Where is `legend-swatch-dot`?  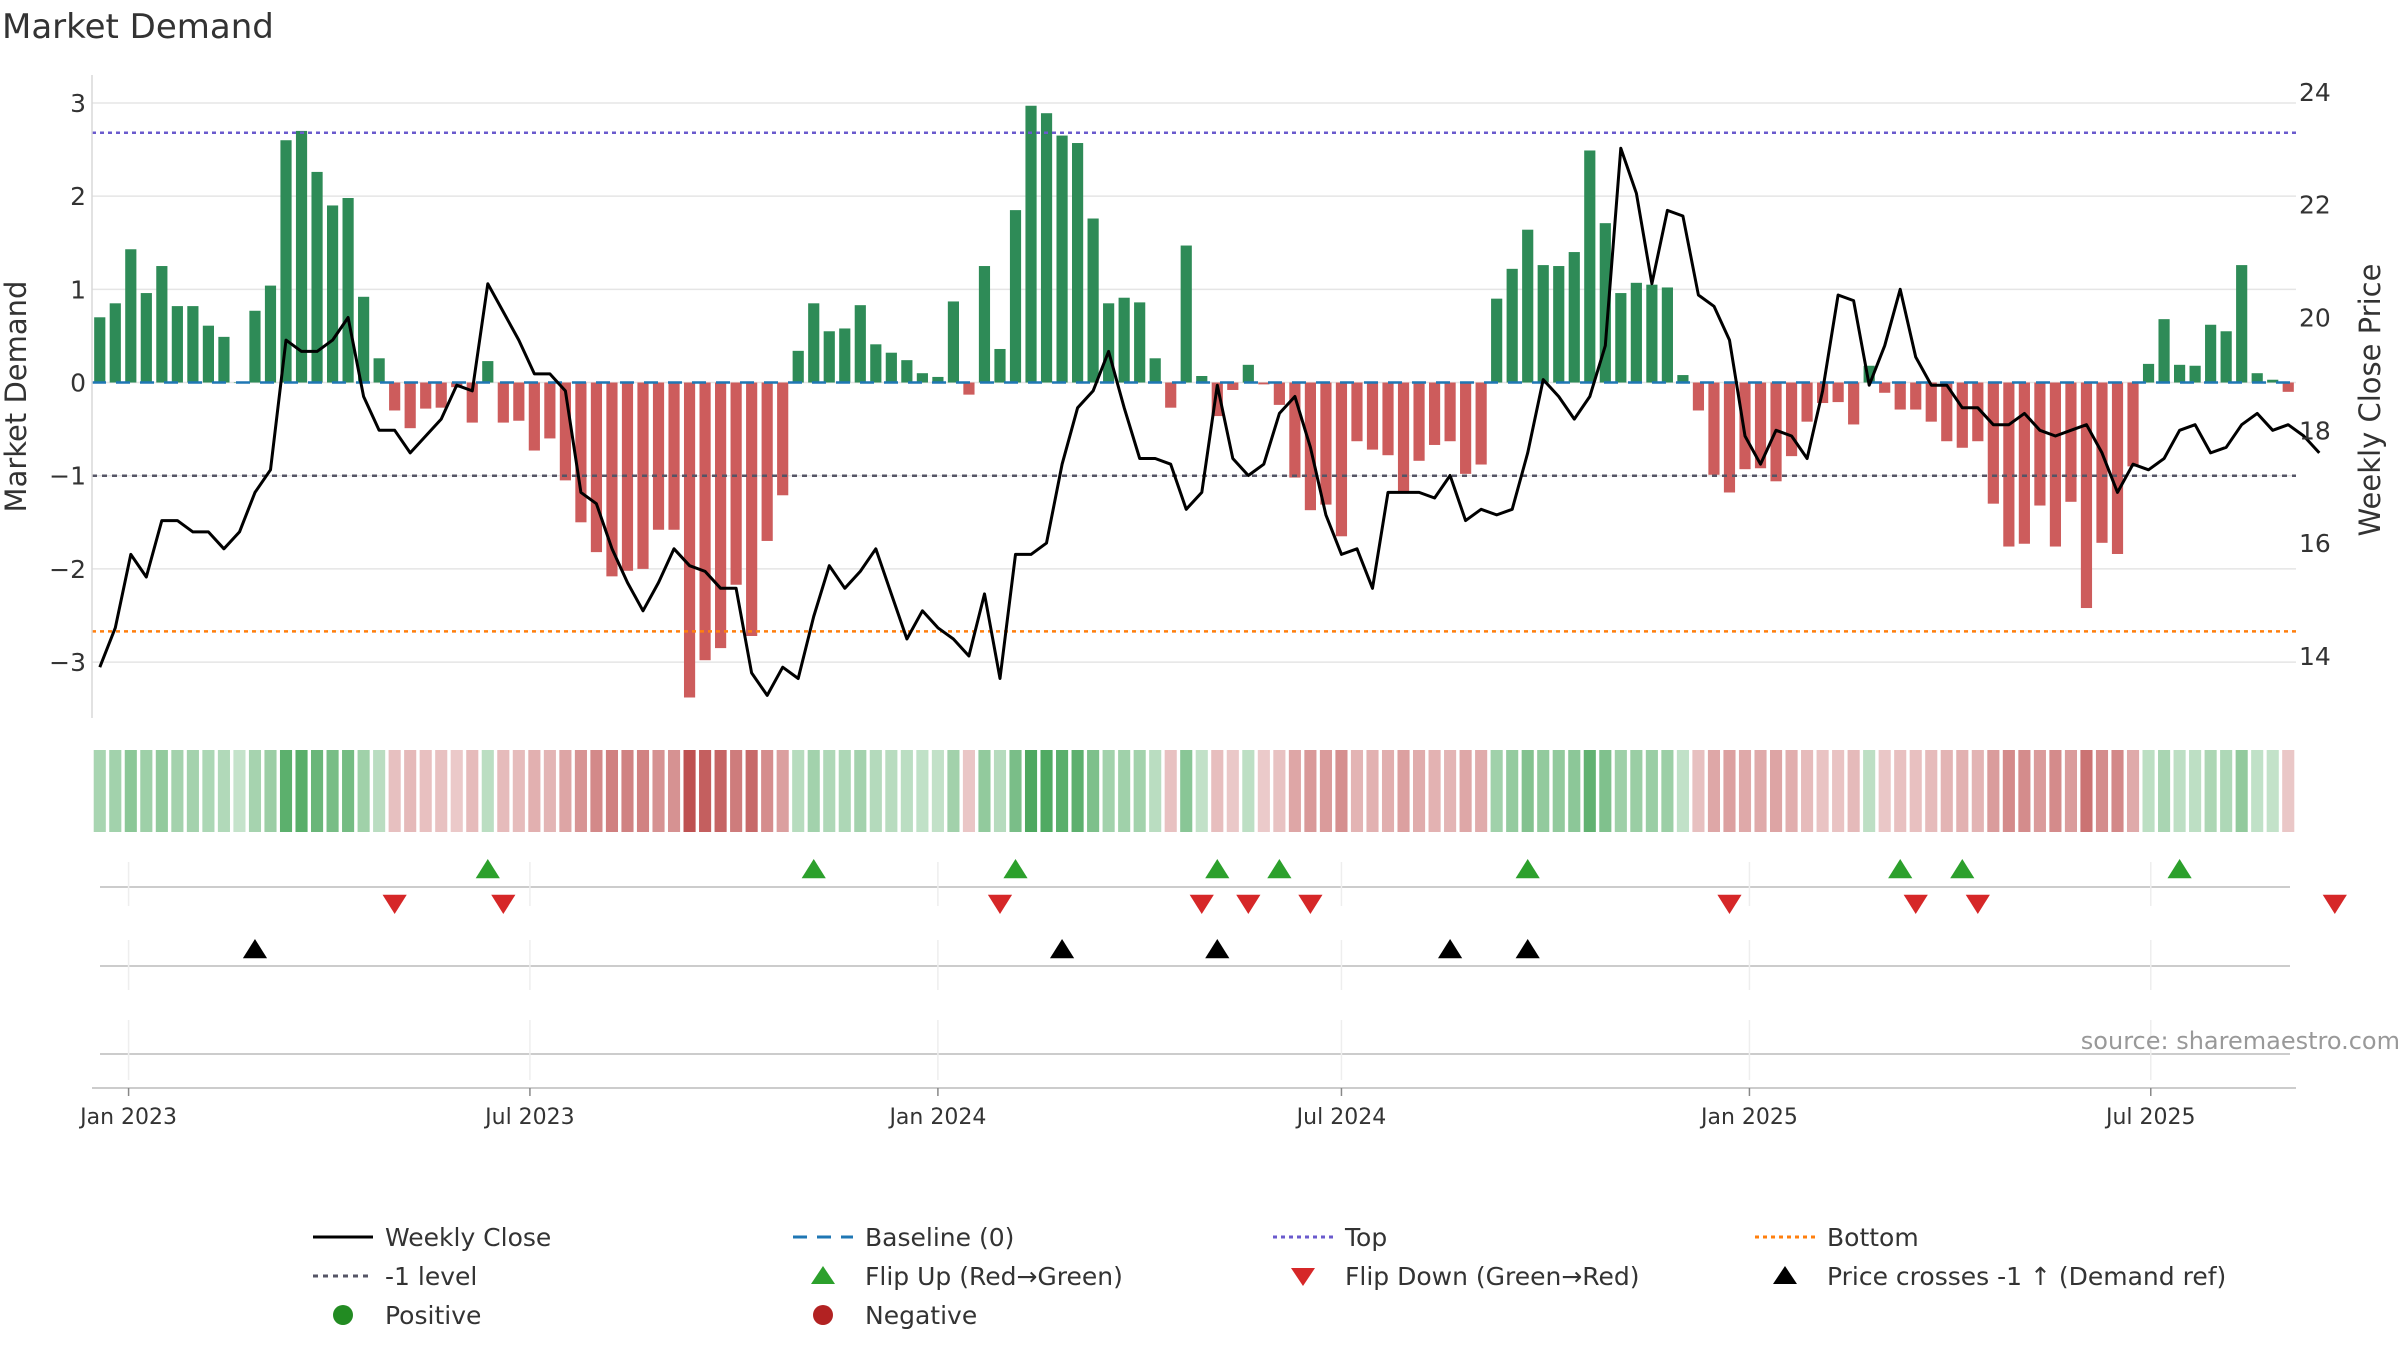
legend-swatch-dot is located at coordinates (343, 1315).